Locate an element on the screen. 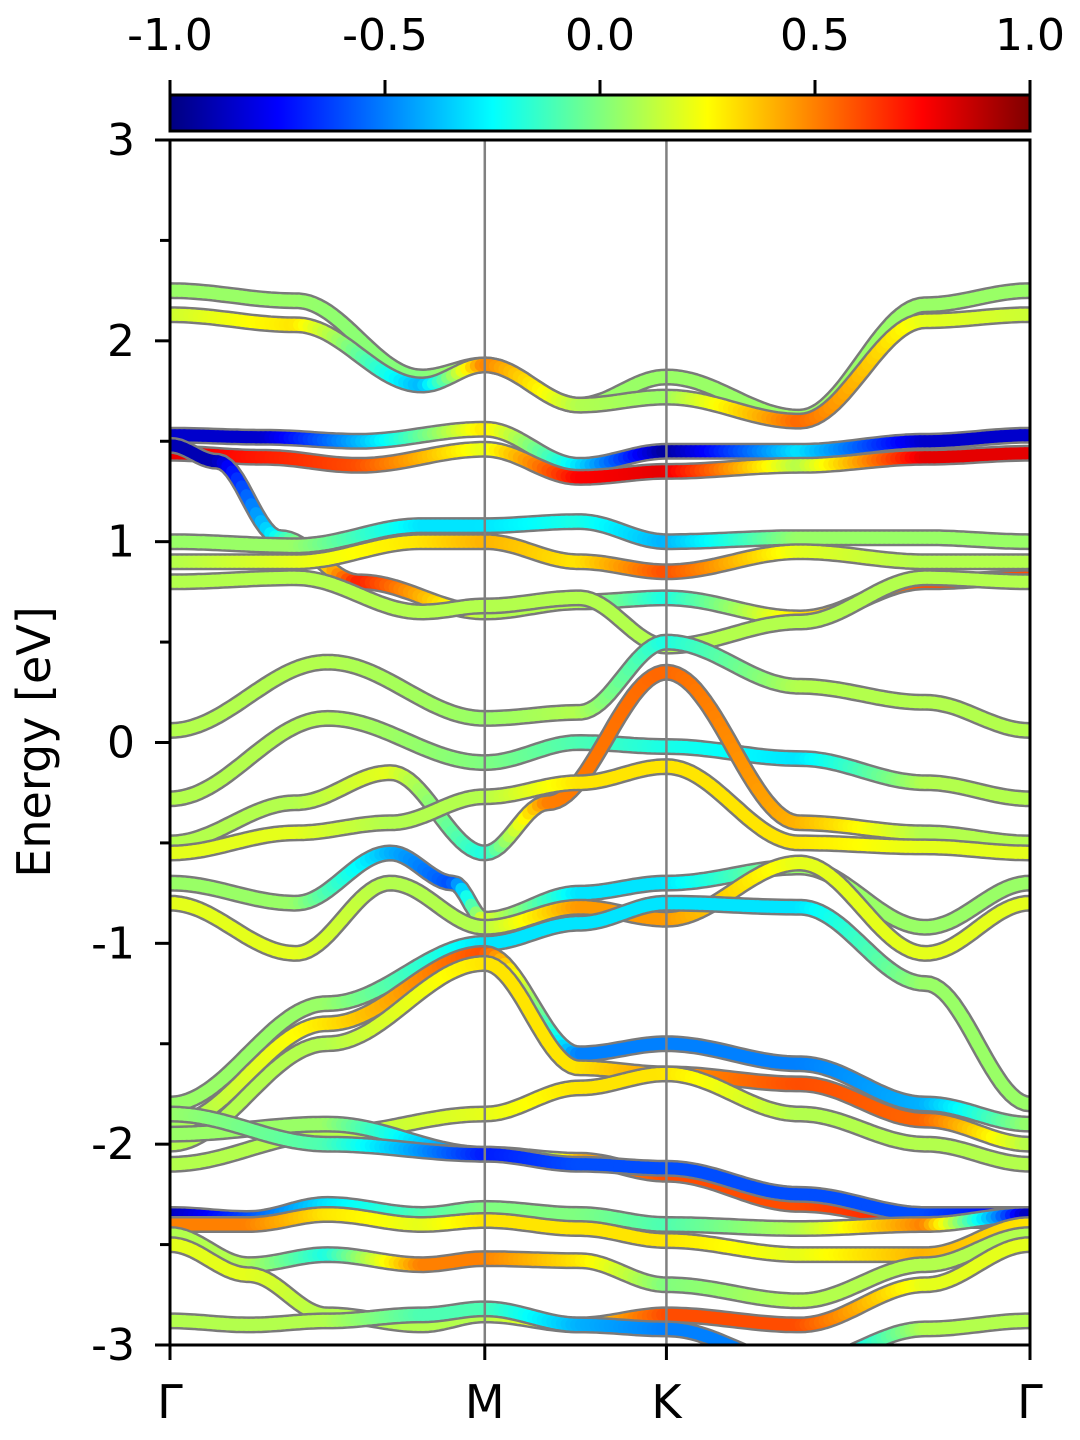 This screenshot has height=1440, width=1080. high-symmetry-lines is located at coordinates (575, 742).